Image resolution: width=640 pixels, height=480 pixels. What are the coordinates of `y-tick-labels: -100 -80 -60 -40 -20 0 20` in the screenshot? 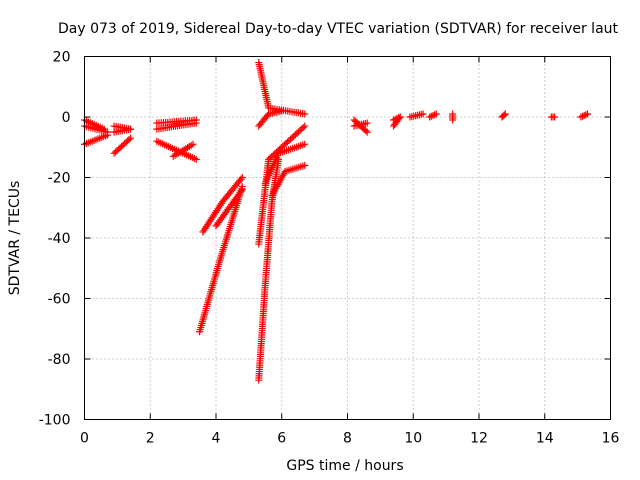 It's located at (55, 239).